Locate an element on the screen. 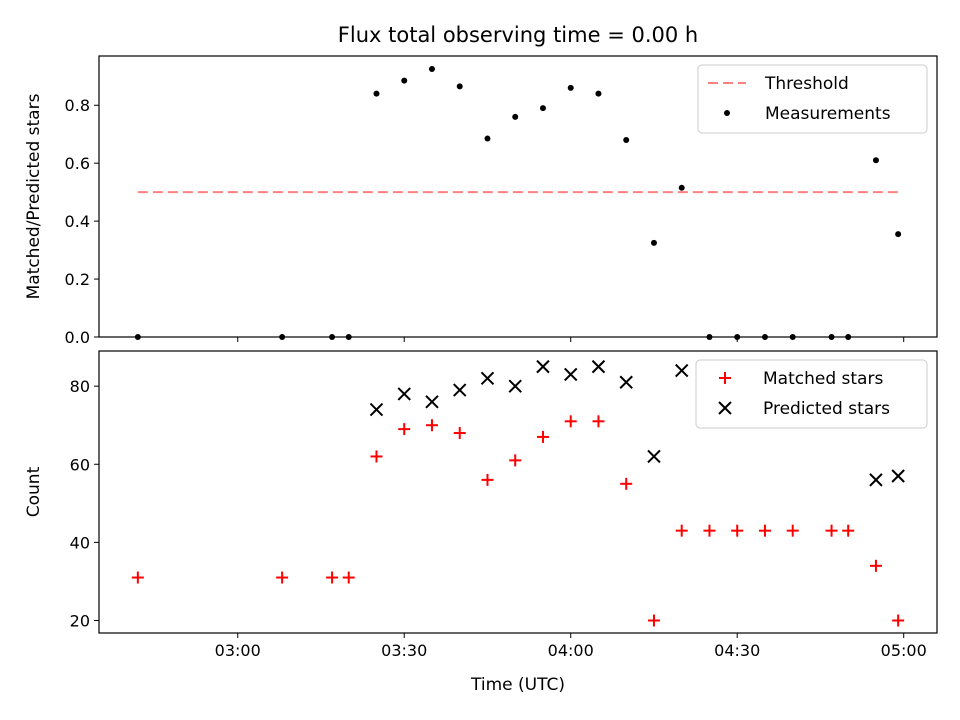 This screenshot has width=960, height=720. legend-entry-label: Matched stars is located at coordinates (823, 379).